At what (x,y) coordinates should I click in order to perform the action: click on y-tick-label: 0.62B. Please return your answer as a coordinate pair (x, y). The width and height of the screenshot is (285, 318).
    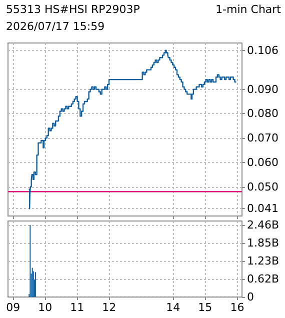
    Looking at the image, I should click on (263, 279).